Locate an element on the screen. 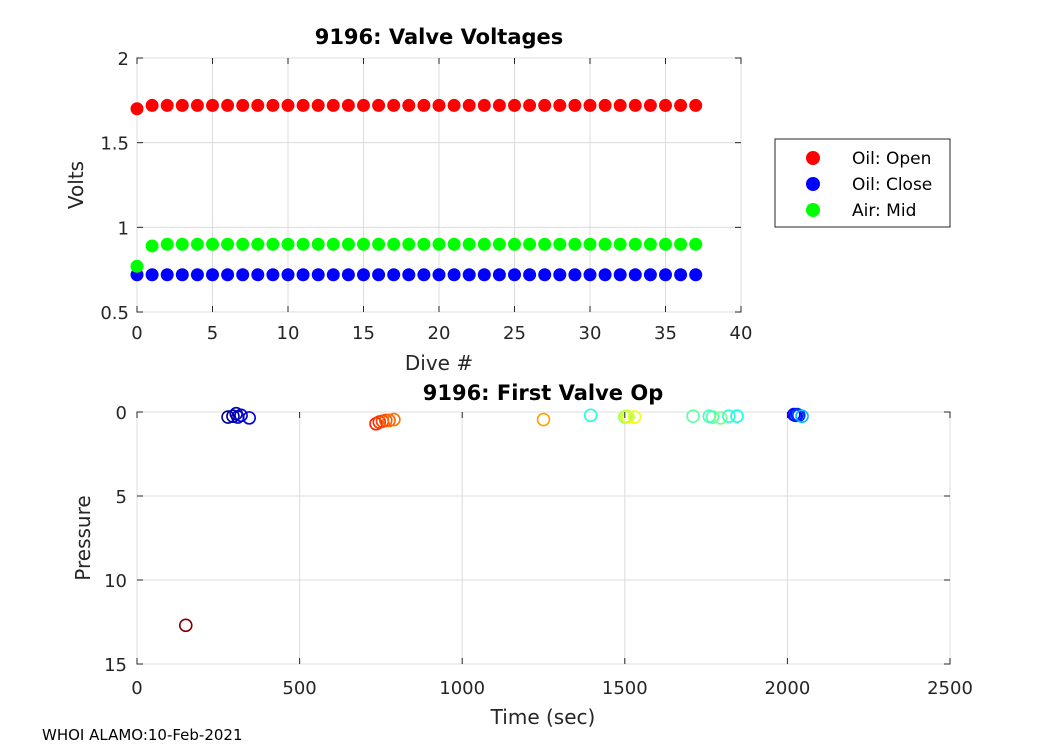  tick-label-x: 5 is located at coordinates (212, 333).